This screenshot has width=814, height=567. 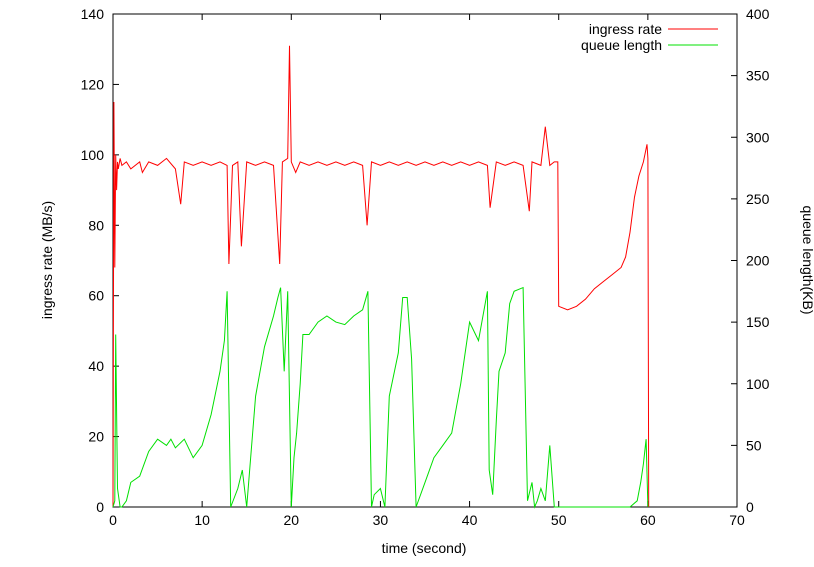 What do you see at coordinates (758, 199) in the screenshot?
I see `y2-tick-label: 250` at bounding box center [758, 199].